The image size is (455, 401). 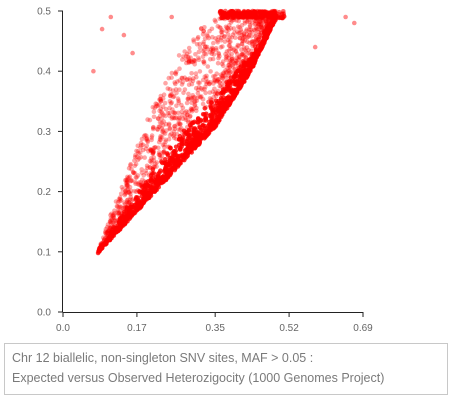 I want to click on outlier-point, so click(x=345, y=17).